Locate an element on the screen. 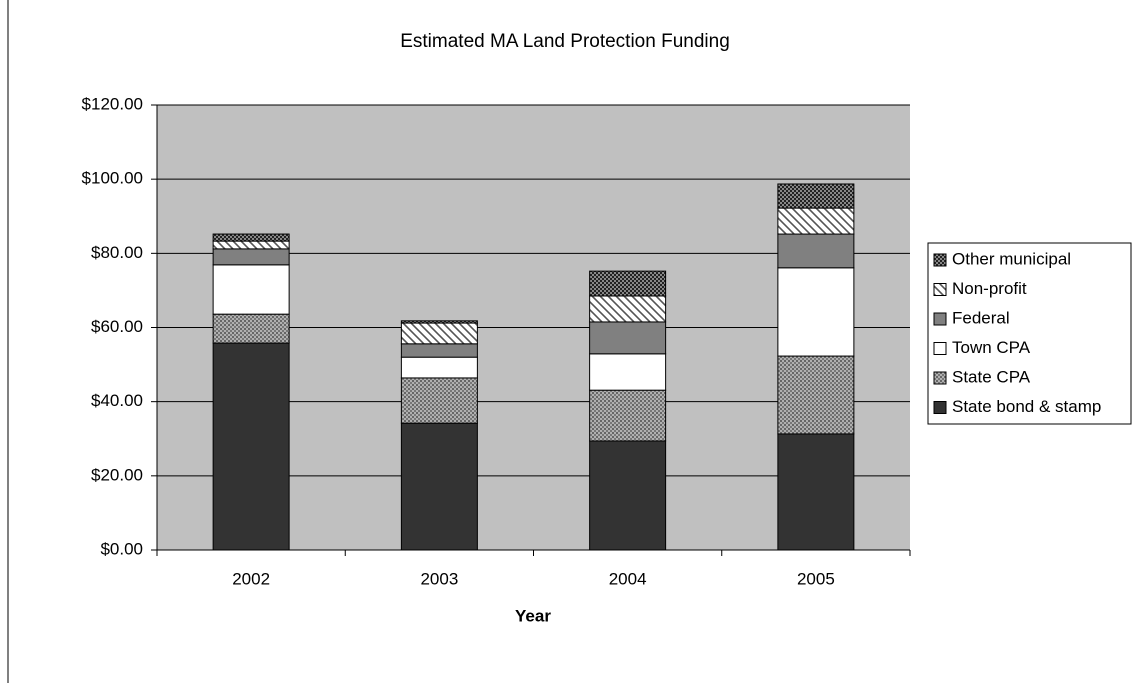  x-tick-label: 2003 is located at coordinates (439, 578).